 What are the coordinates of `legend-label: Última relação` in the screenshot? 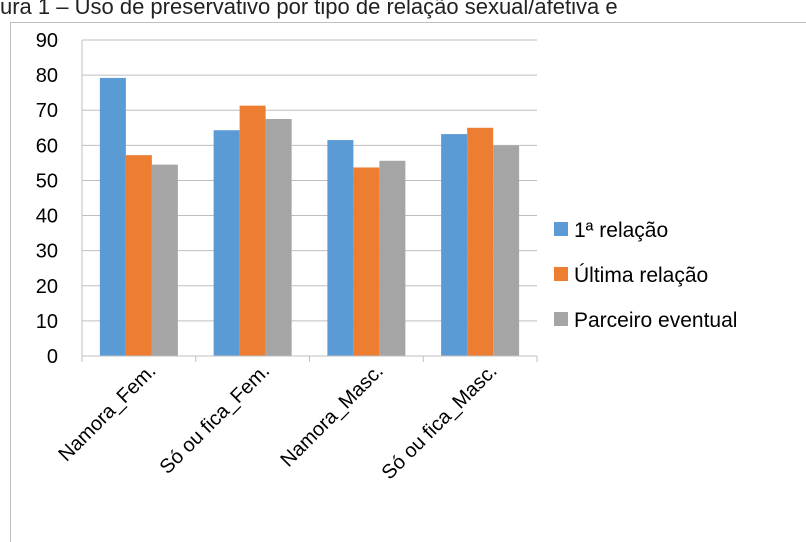 It's located at (641, 275).